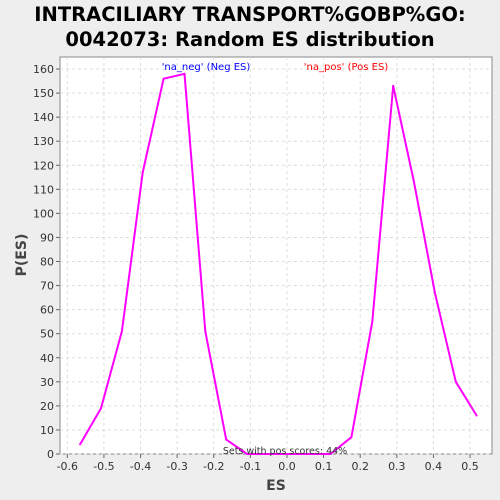 This screenshot has width=500, height=500. What do you see at coordinates (43, 165) in the screenshot?
I see `y-tick-label: 120` at bounding box center [43, 165].